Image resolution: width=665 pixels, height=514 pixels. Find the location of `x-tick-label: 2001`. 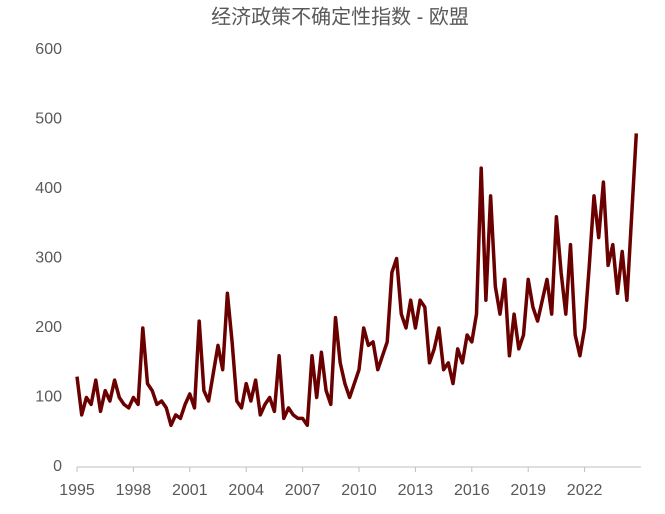

x-tick-label: 2001 is located at coordinates (190, 490).